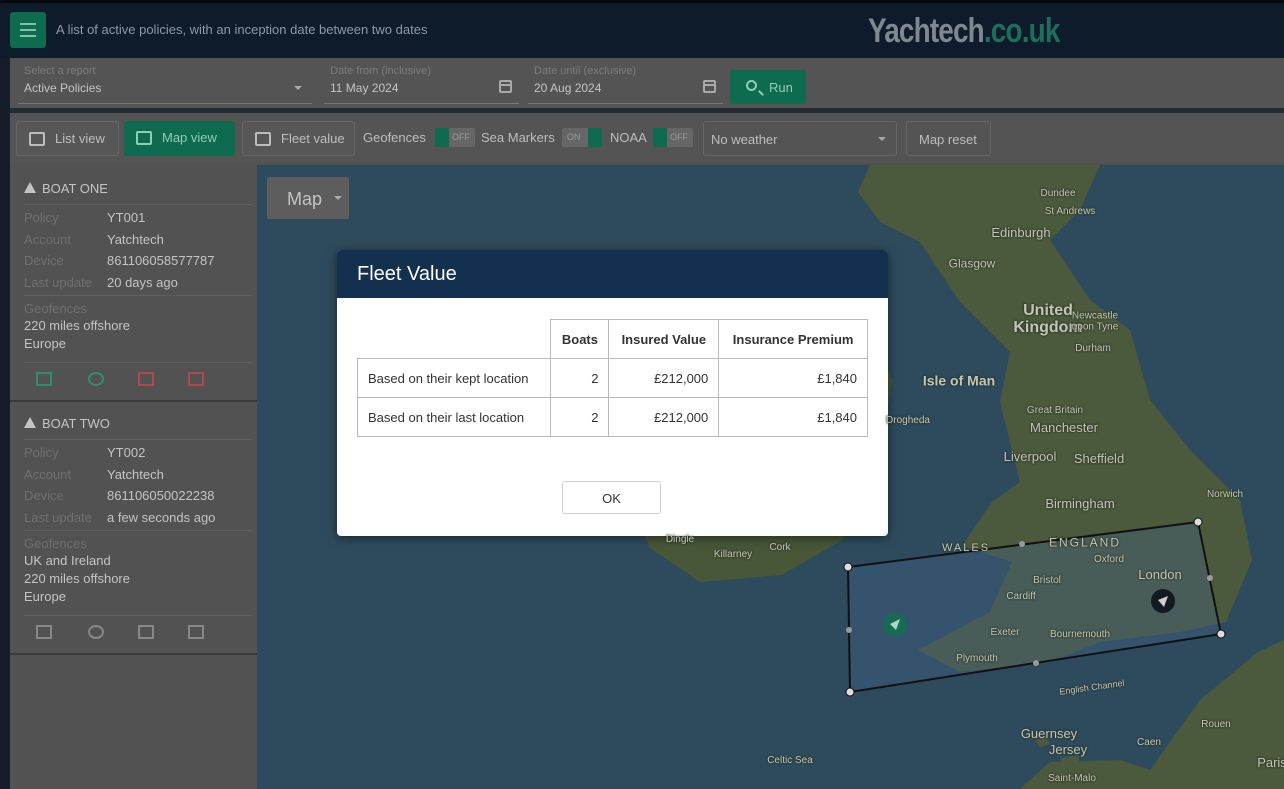  What do you see at coordinates (45, 596) in the screenshot?
I see `geofence-name: Europe` at bounding box center [45, 596].